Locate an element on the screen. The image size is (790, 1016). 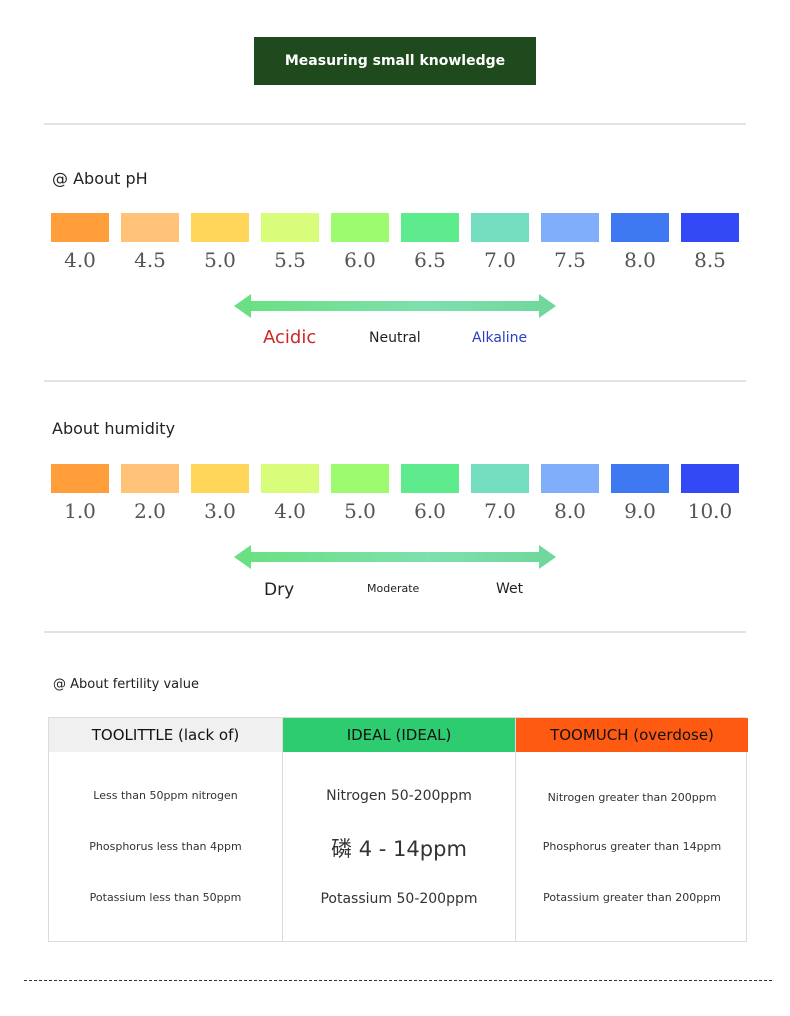
ph-section-title: @ About pH is located at coordinates (100, 178).